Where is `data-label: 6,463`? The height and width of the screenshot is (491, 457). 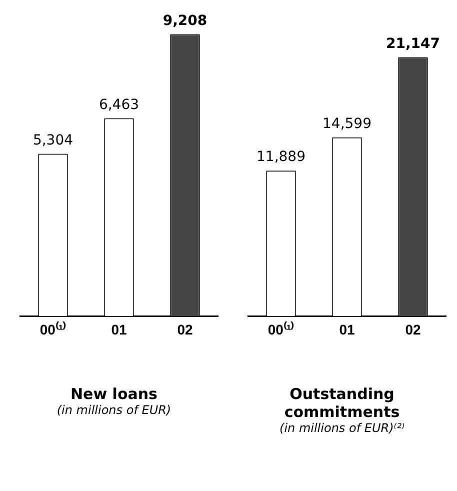 data-label: 6,463 is located at coordinates (119, 104).